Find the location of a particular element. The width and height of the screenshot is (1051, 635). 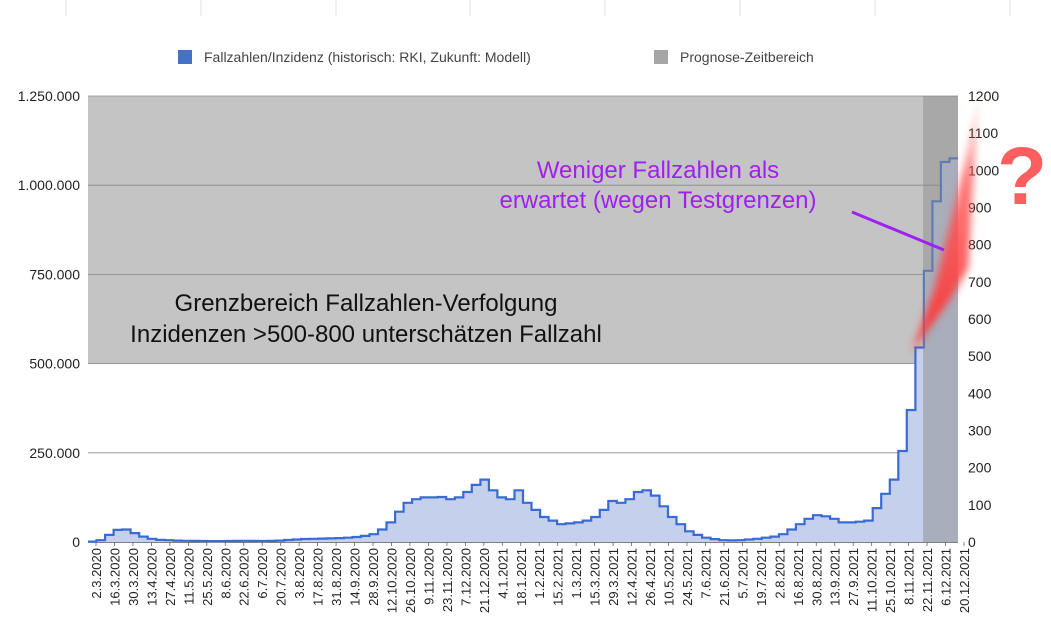

y-tick-label-right: 200 is located at coordinates (980, 468).